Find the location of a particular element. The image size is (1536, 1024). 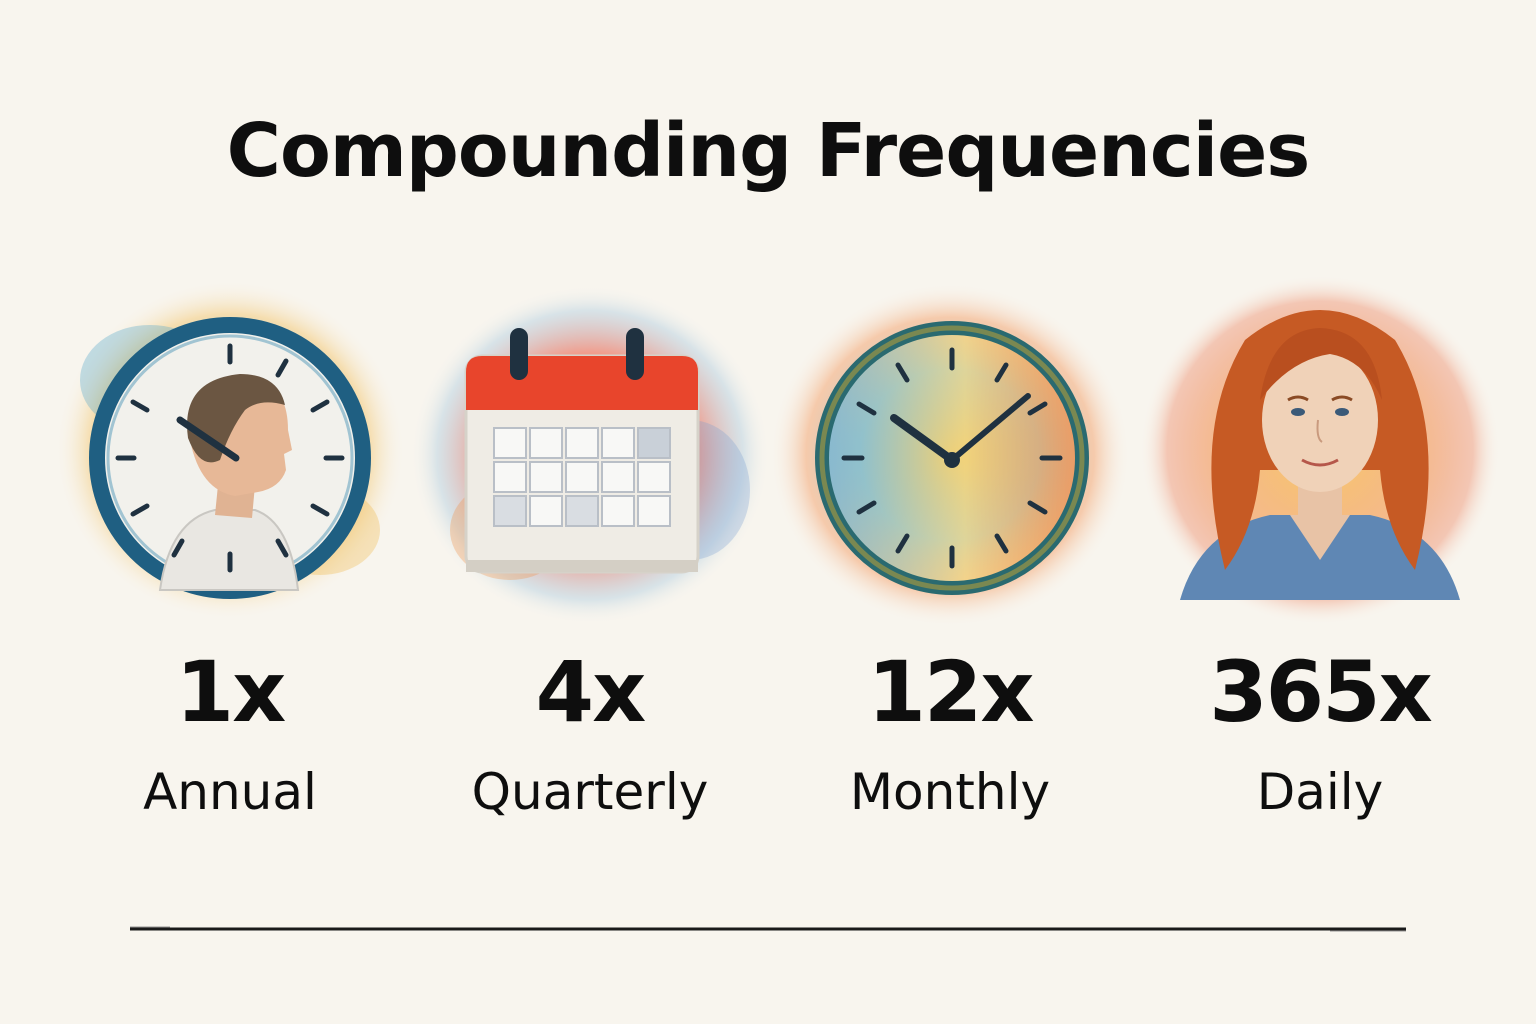

multiplier-annual: 1x is located at coordinates (231, 692).